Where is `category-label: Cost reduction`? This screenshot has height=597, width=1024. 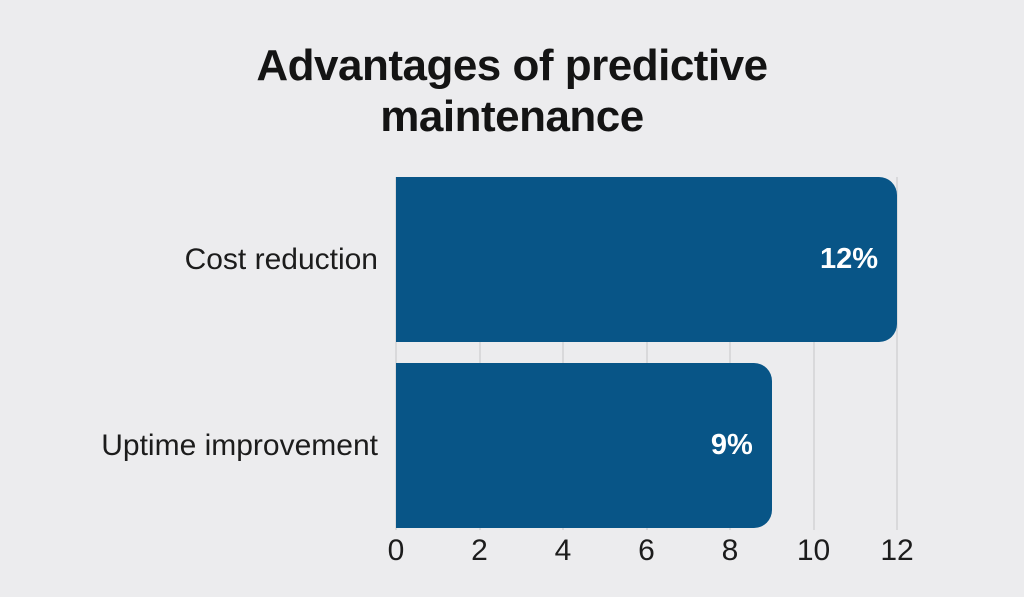 category-label: Cost reduction is located at coordinates (281, 259).